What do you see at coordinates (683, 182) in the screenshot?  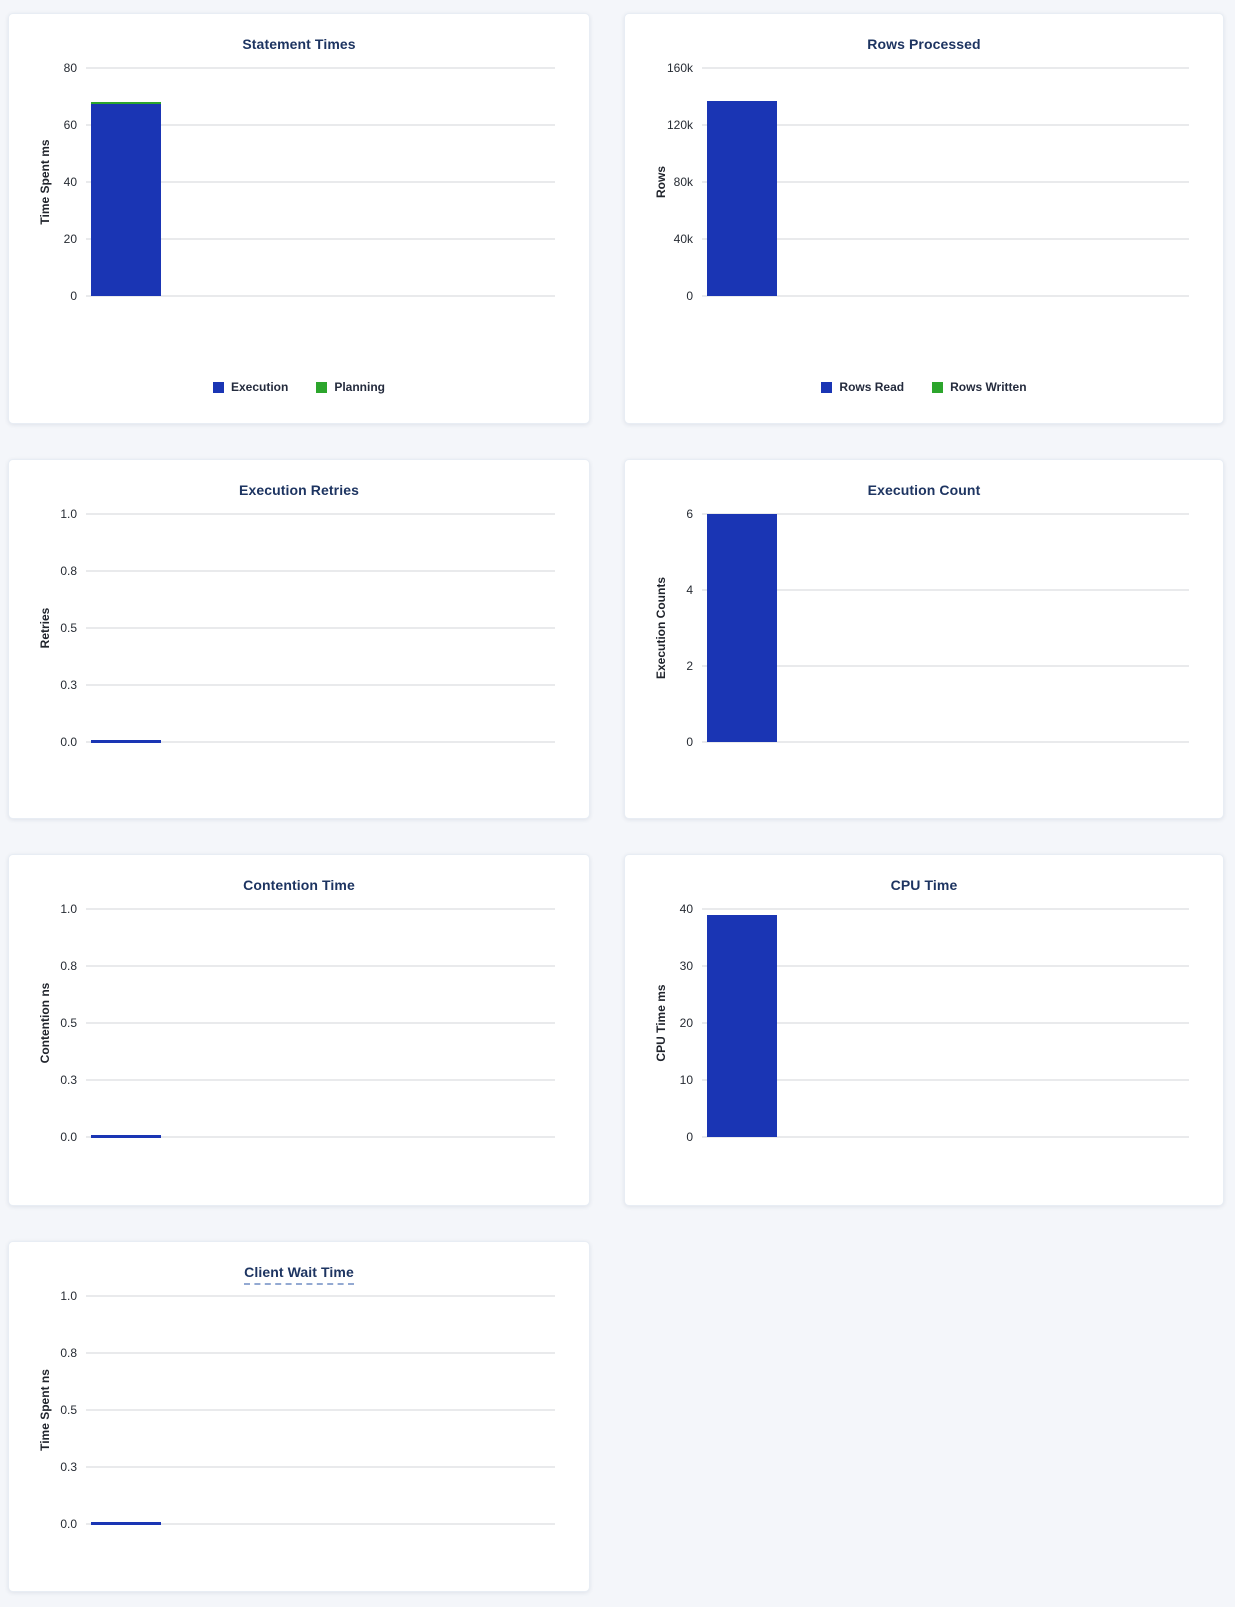 I see `y-tick-label: 80k` at bounding box center [683, 182].